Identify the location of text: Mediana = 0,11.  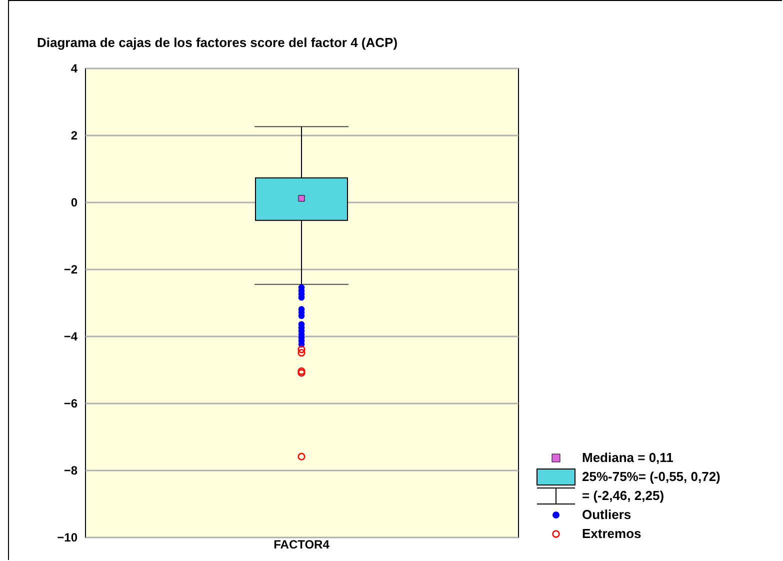
(628, 457).